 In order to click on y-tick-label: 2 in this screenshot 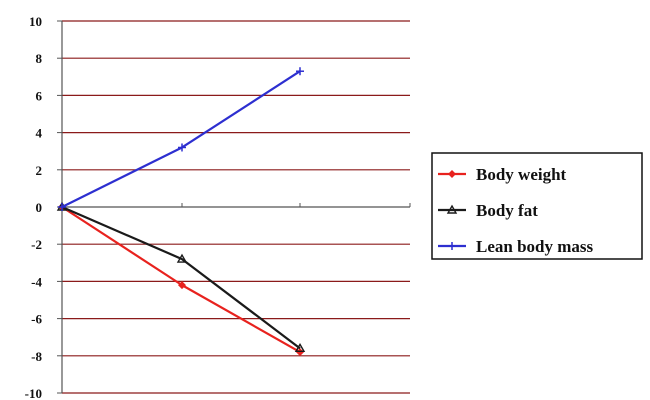, I will do `click(39, 170)`.